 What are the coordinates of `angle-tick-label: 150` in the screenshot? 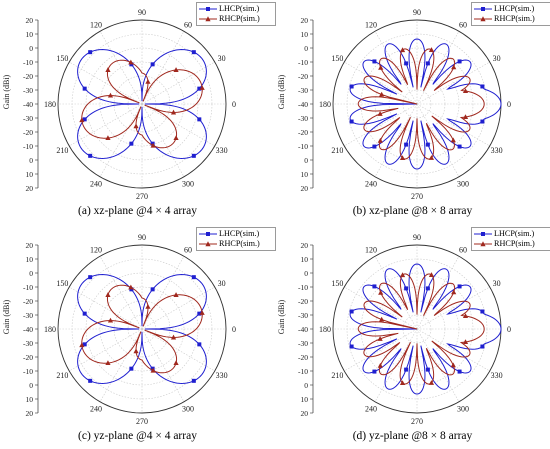 It's located at (62, 58).